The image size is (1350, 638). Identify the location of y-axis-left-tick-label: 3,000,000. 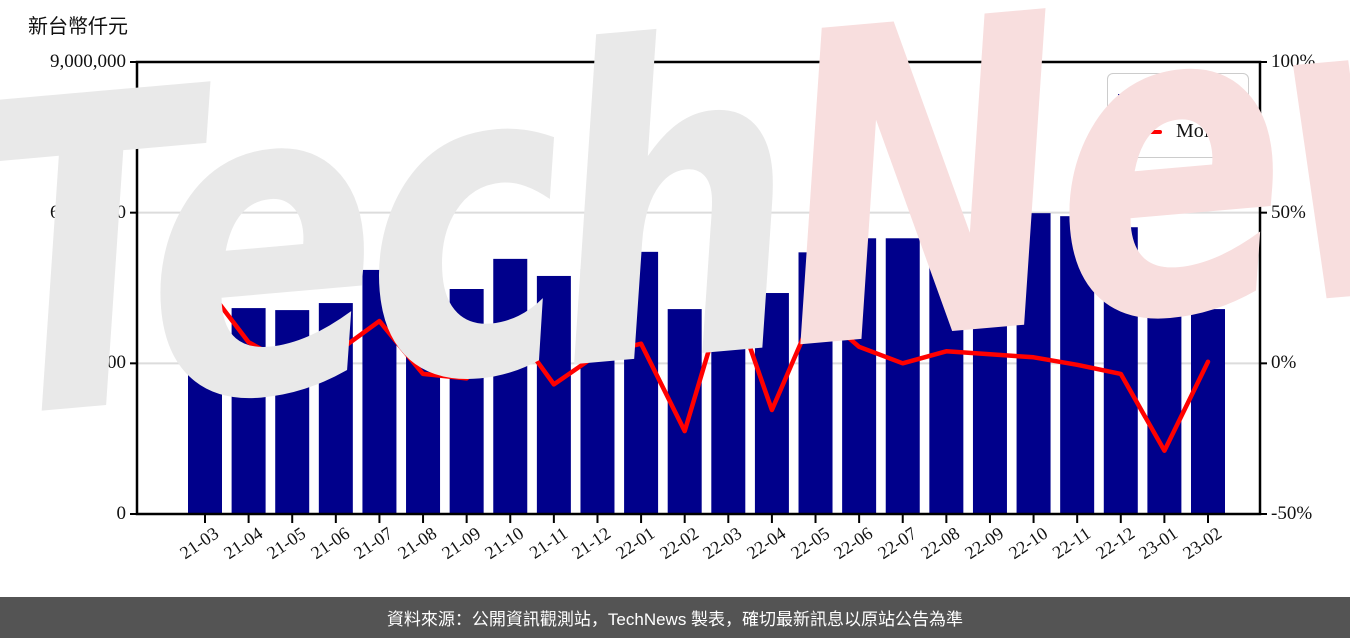
(88, 363).